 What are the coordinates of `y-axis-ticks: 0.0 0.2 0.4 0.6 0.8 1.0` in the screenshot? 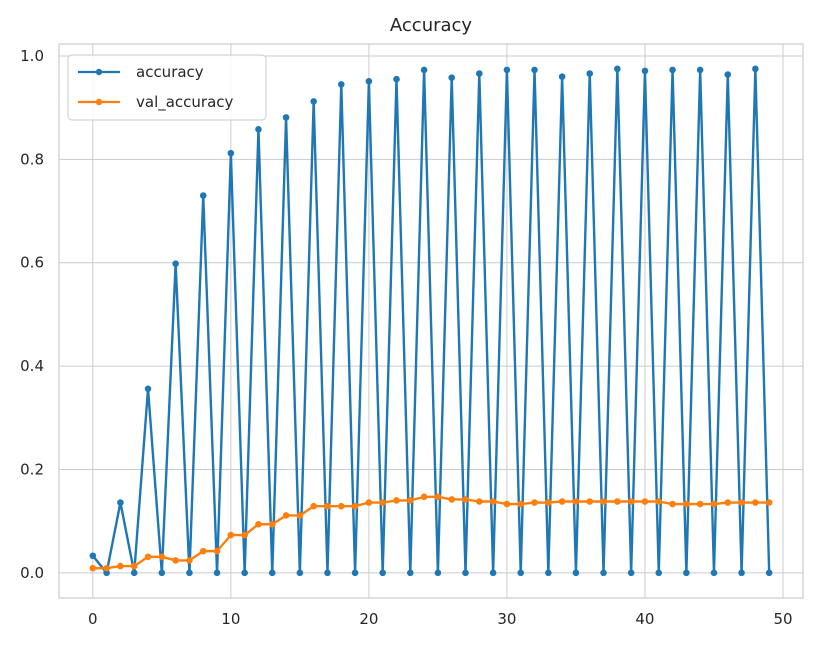 It's located at (32, 314).